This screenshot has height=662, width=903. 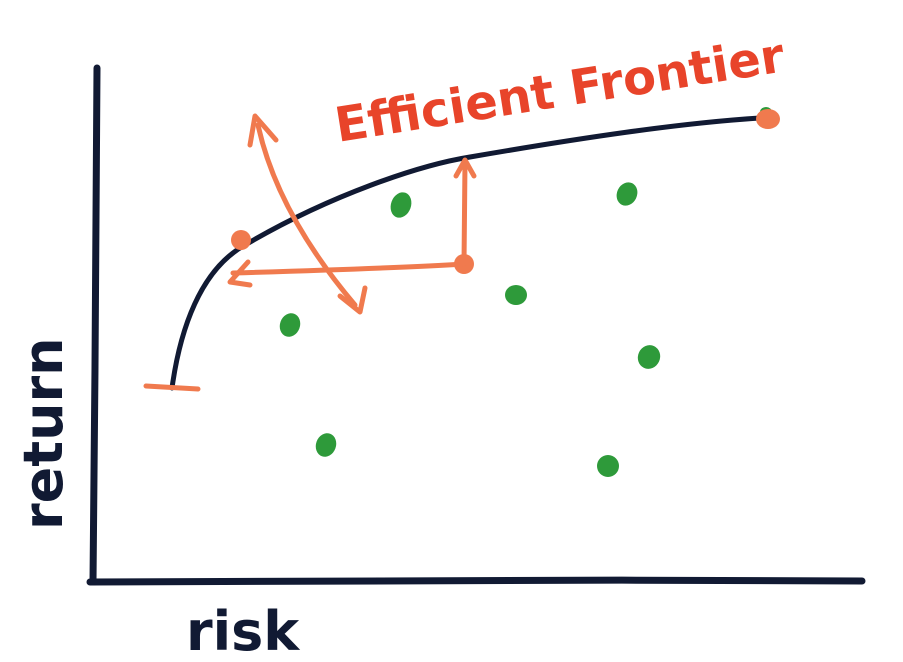 What do you see at coordinates (464, 213) in the screenshot?
I see `arrow-up-line` at bounding box center [464, 213].